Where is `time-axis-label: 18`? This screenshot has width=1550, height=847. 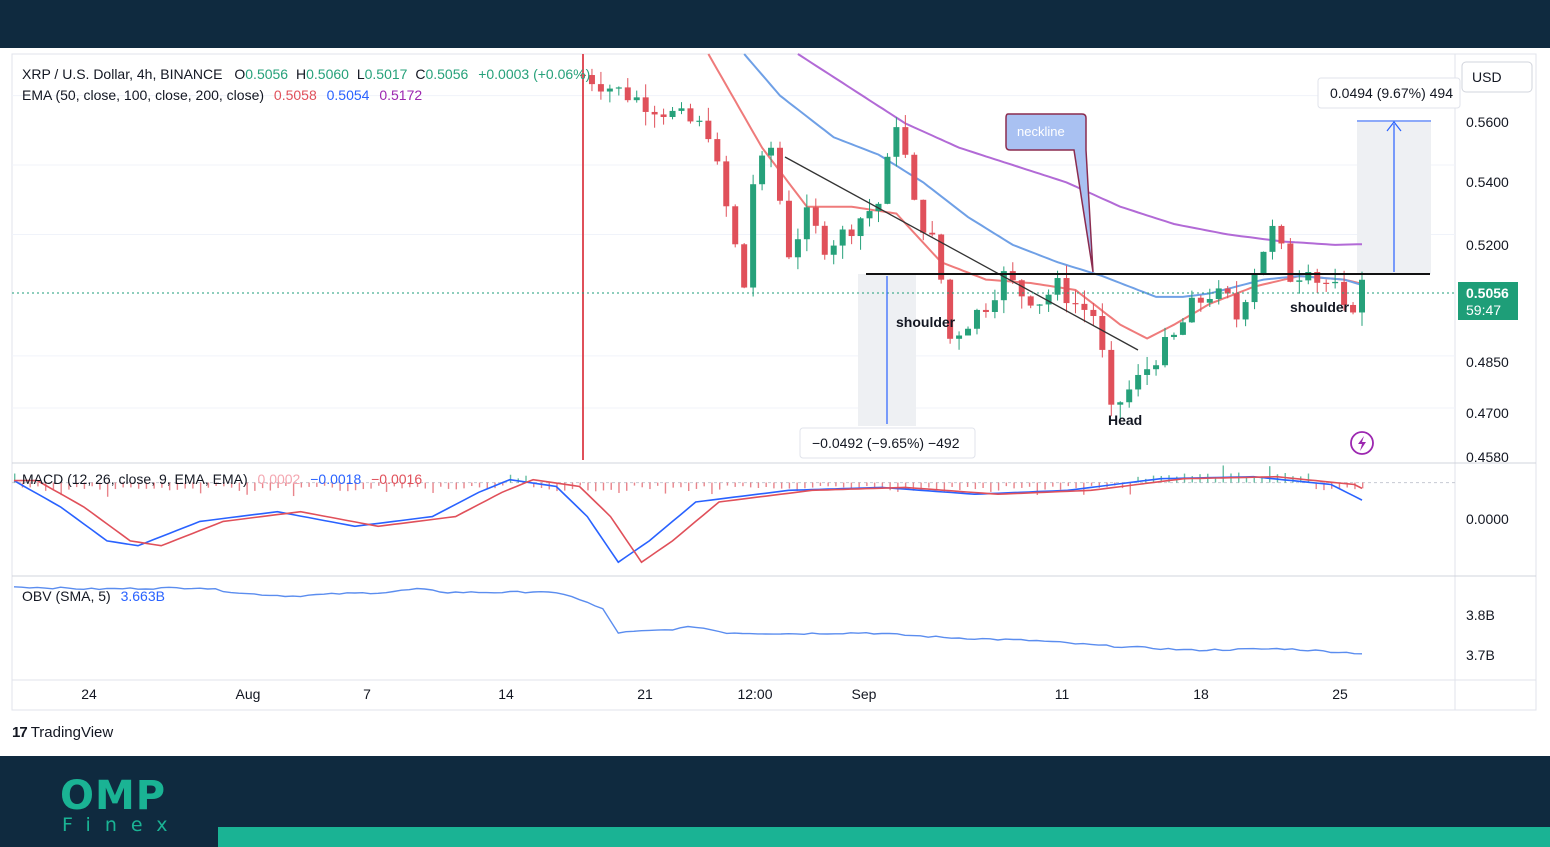
time-axis-label: 18 is located at coordinates (1201, 694).